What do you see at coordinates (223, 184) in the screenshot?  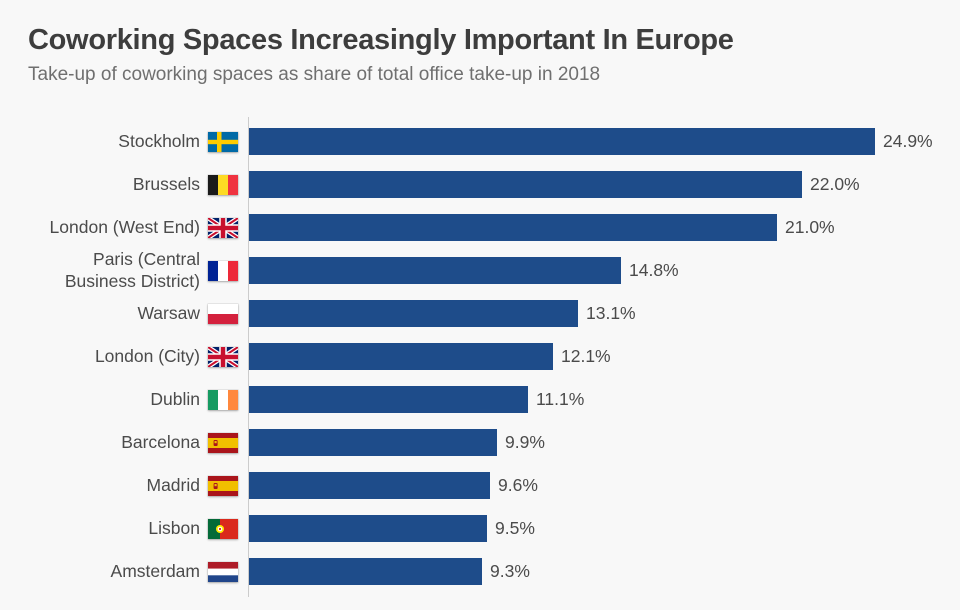 I see `belgium-flag-icon` at bounding box center [223, 184].